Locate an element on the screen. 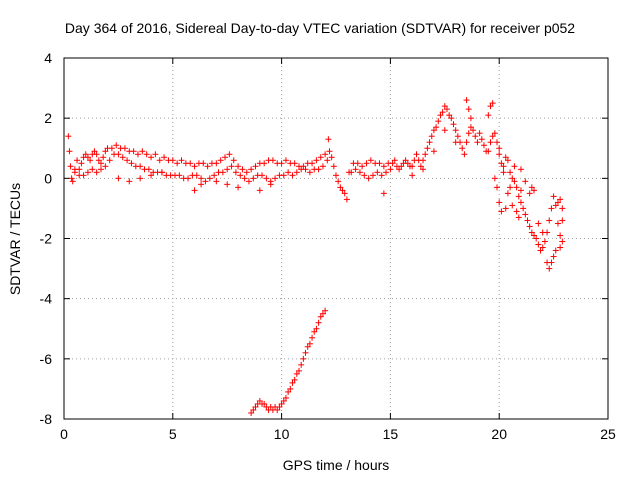  x-tick-label: 15 is located at coordinates (391, 434).